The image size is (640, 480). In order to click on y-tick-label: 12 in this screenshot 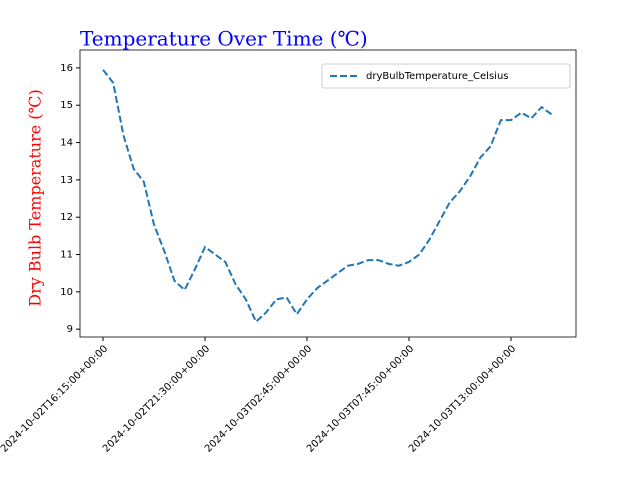, I will do `click(66, 217)`.